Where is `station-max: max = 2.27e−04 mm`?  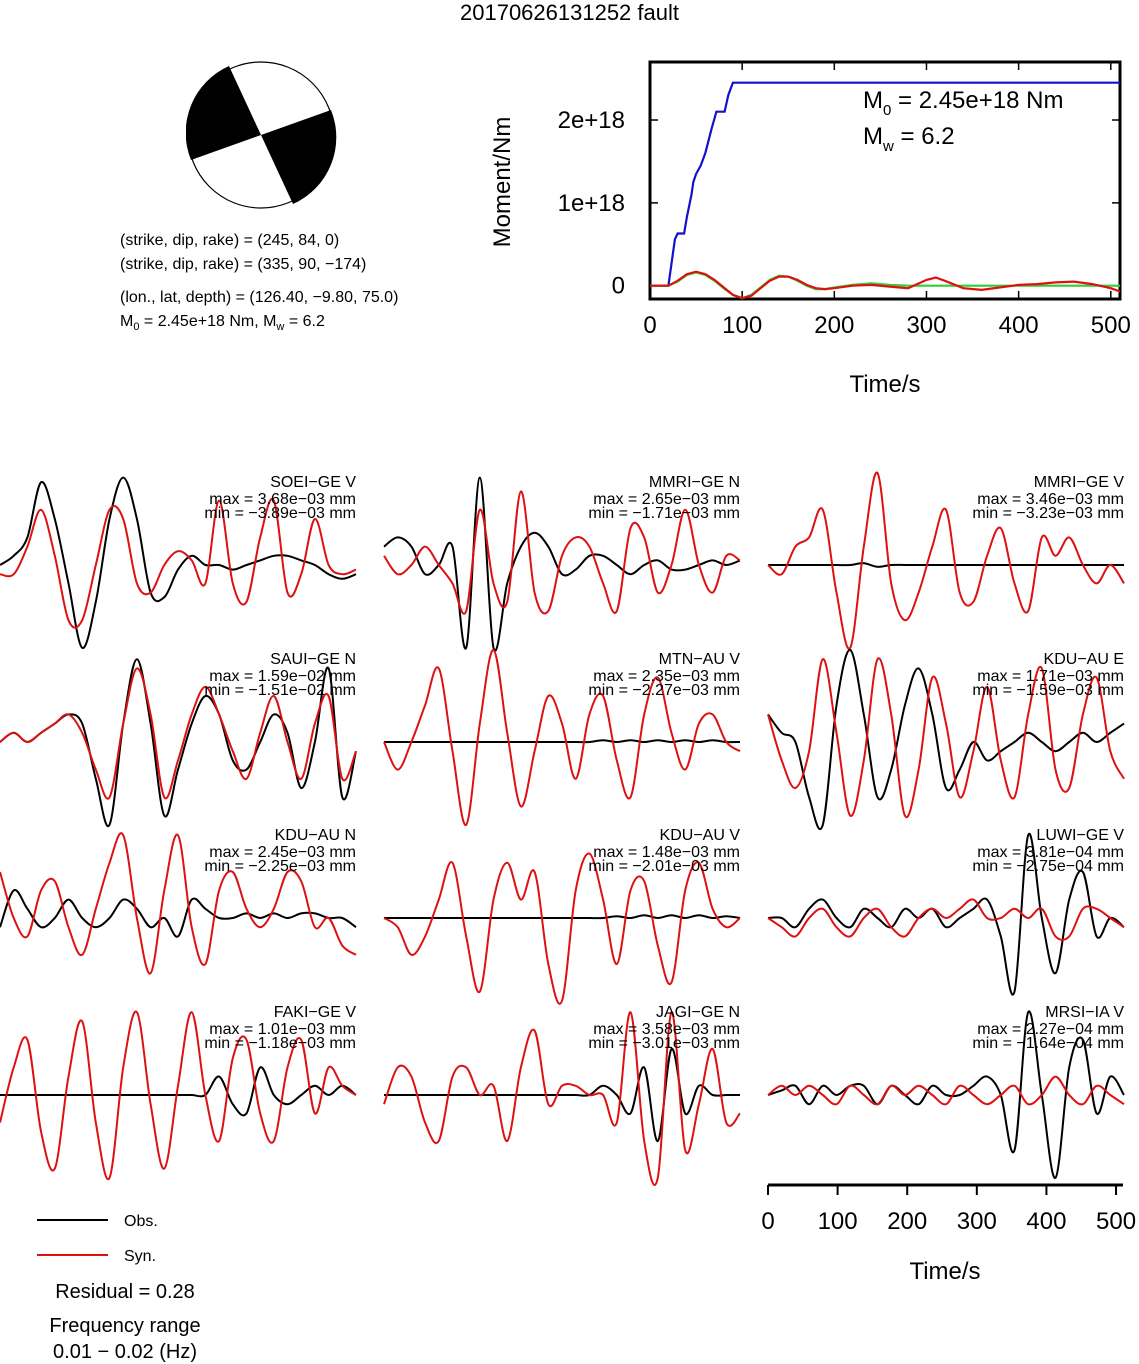
station-max: max = 2.27e−04 mm is located at coordinates (1050, 1029).